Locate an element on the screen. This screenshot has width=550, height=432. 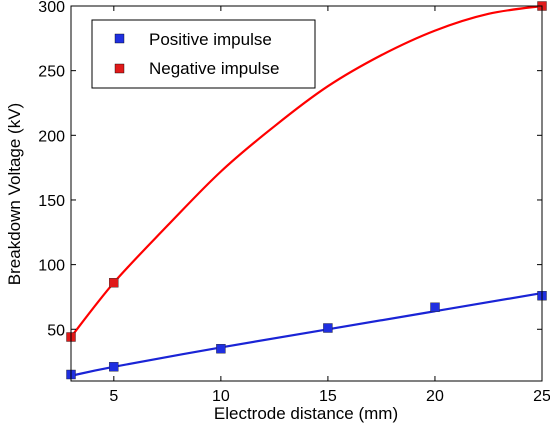
y-tick-label-300: 300 is located at coordinates (51, 8).